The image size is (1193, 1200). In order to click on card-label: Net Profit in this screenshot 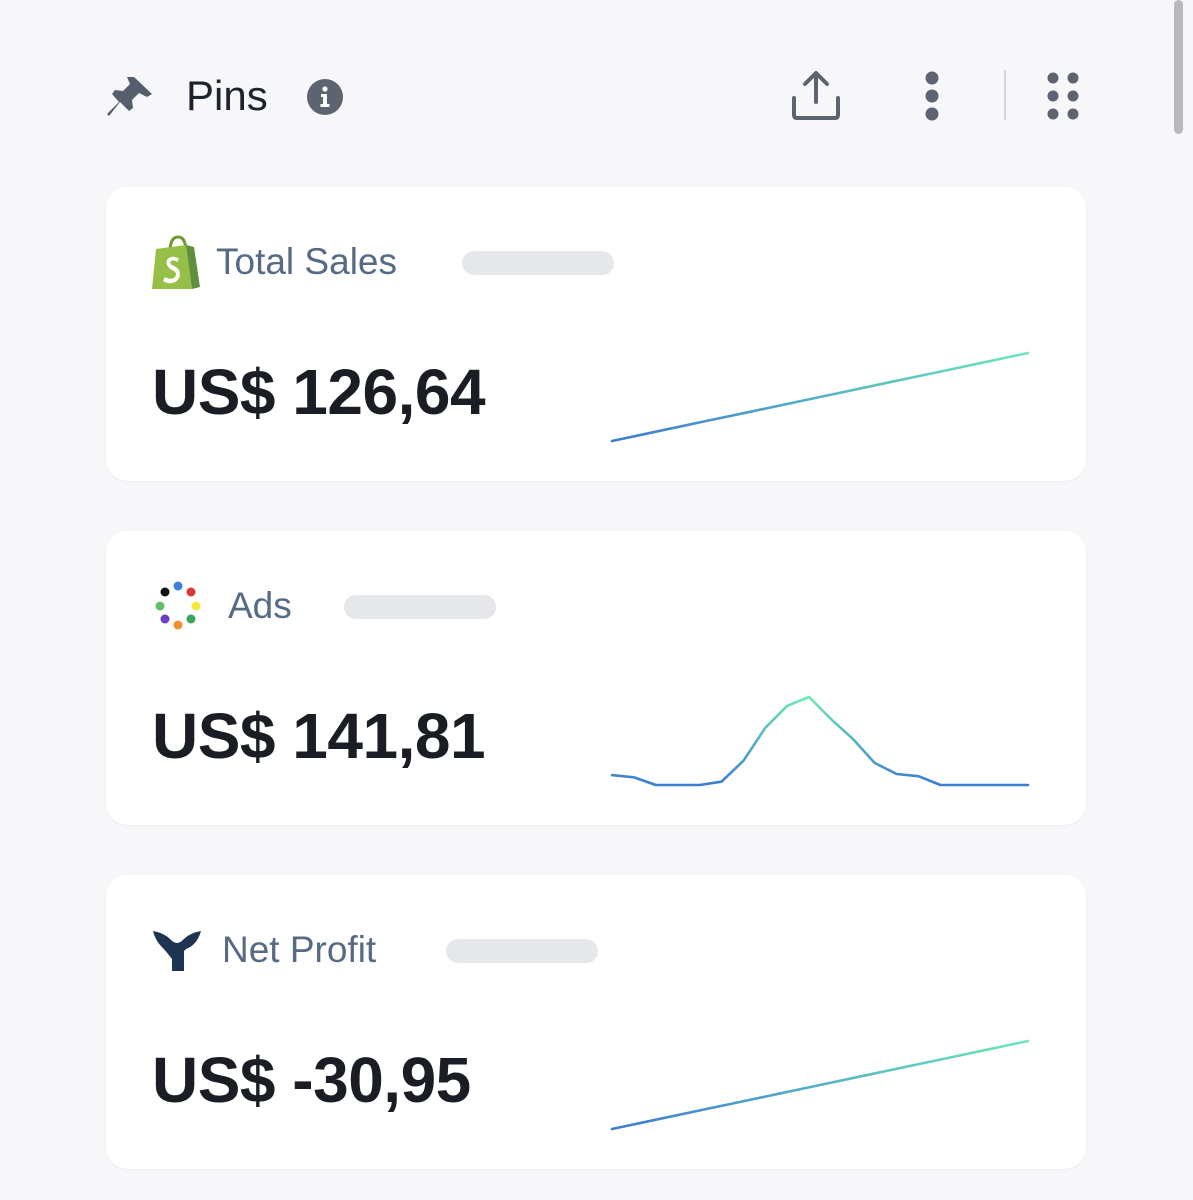, I will do `click(299, 949)`.